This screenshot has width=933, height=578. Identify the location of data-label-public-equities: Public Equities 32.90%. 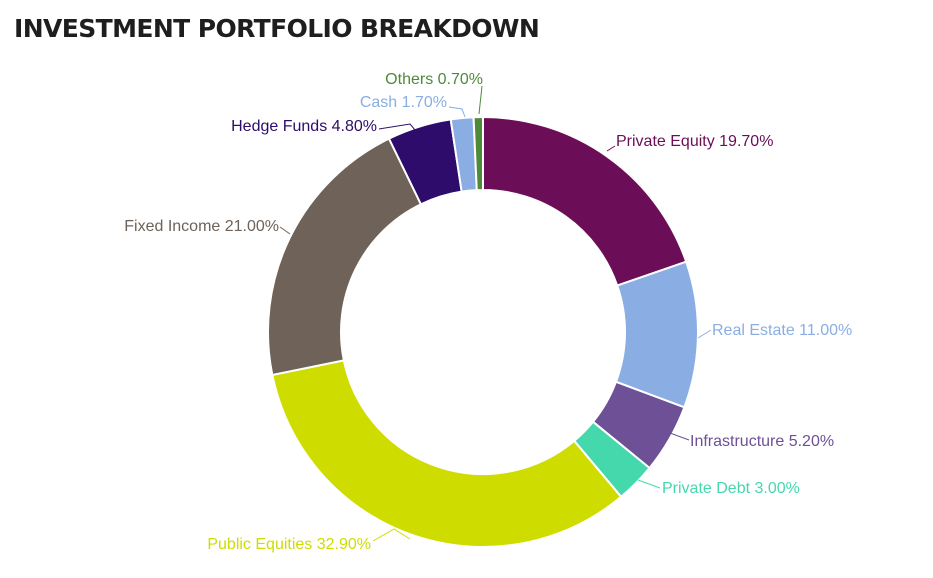
(289, 544).